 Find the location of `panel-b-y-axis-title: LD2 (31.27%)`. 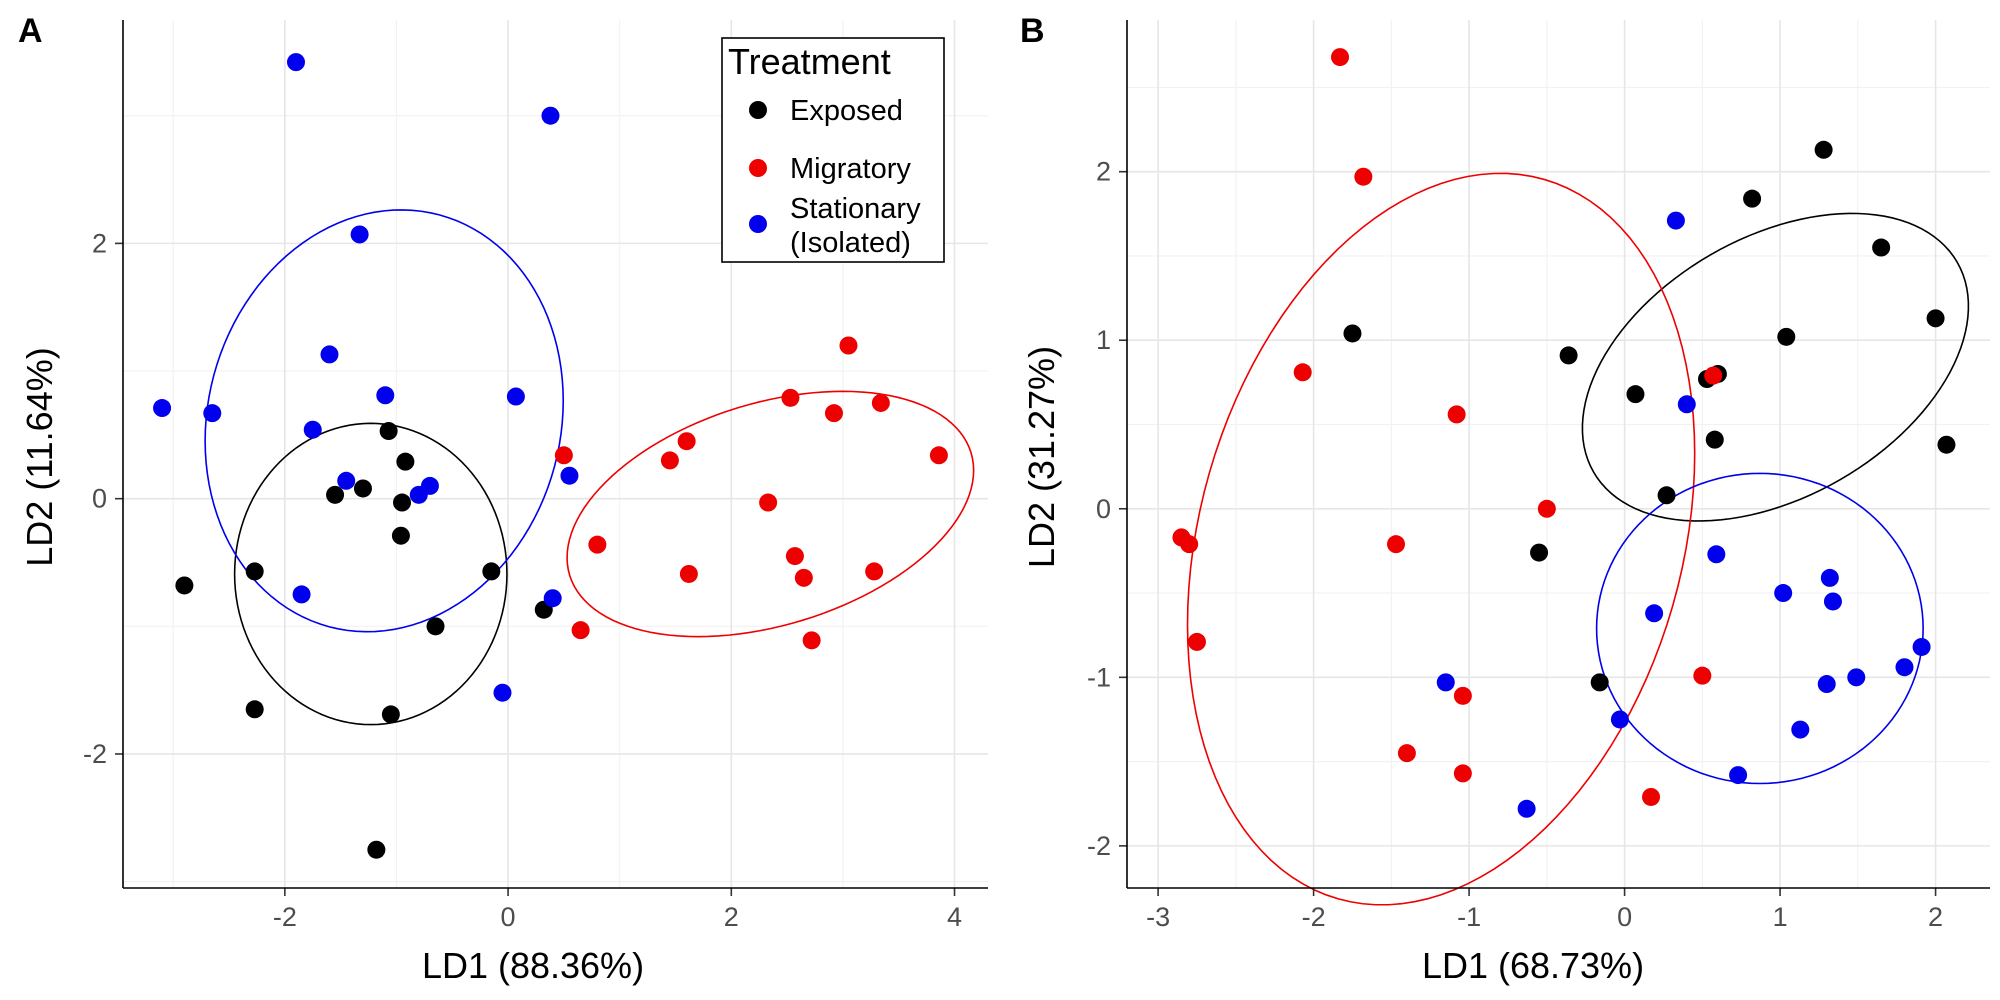

panel-b-y-axis-title: LD2 (31.27%) is located at coordinates (1041, 457).